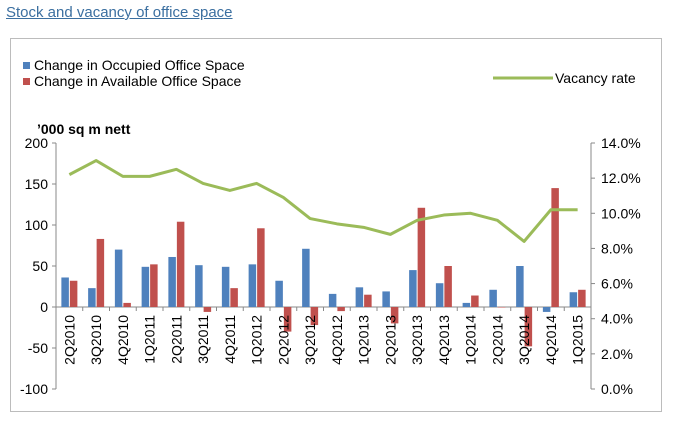 The height and width of the screenshot is (425, 675). What do you see at coordinates (26, 65) in the screenshot?
I see `legend-occupied-swatch` at bounding box center [26, 65].